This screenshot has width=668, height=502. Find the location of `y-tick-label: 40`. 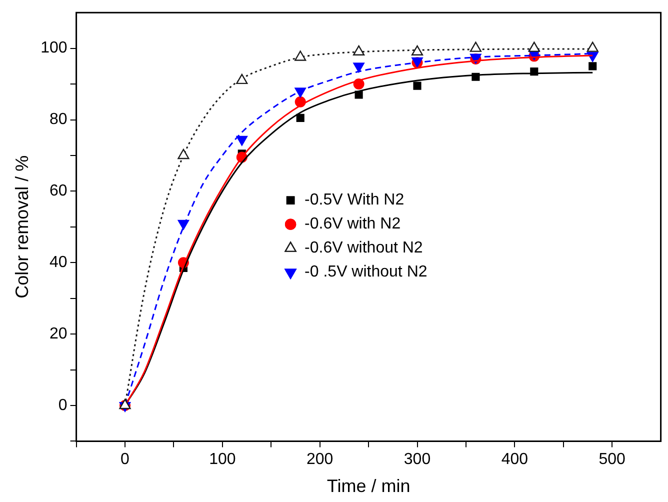

y-tick-label: 40 is located at coordinates (59, 263).